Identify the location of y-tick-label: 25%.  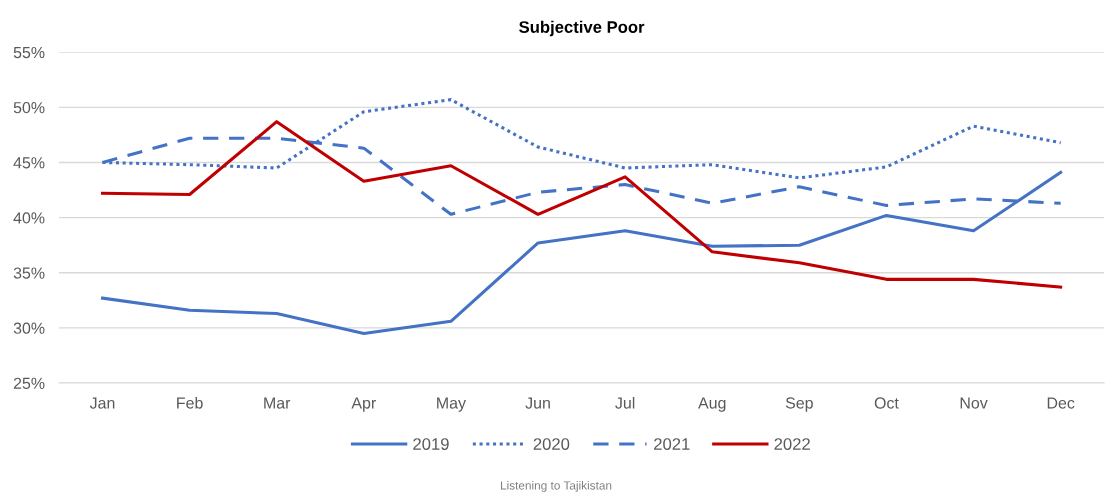
(29, 383).